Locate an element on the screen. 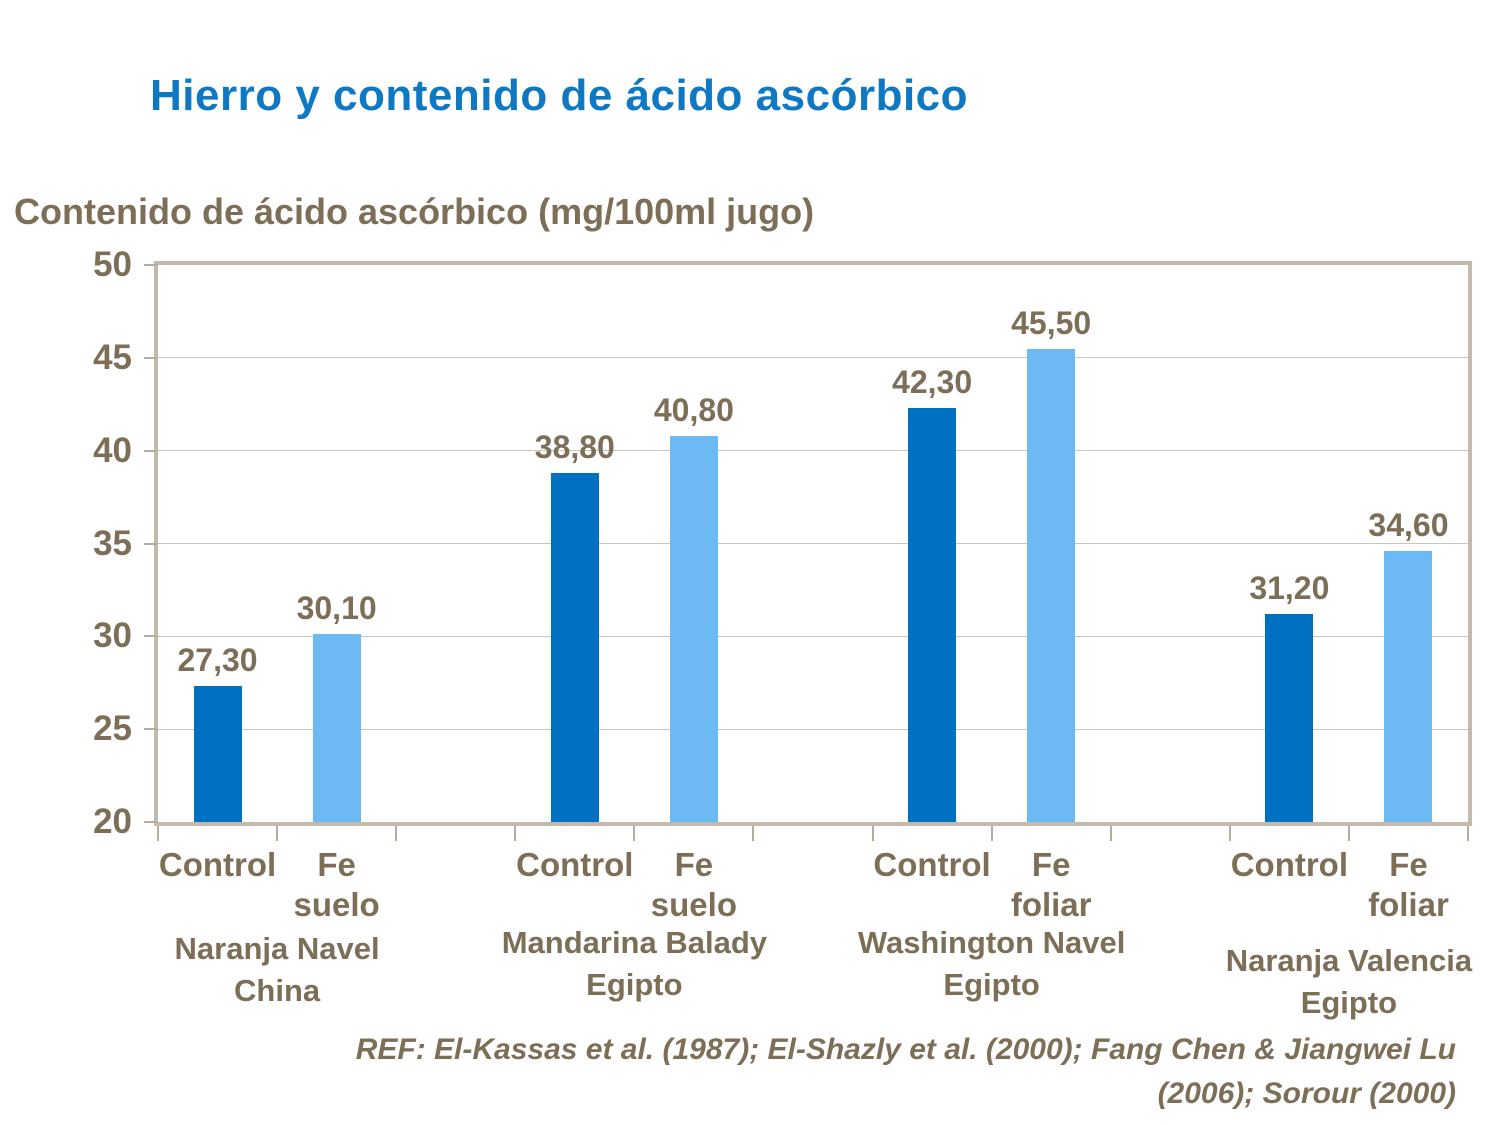  bar-value-label: 27,30 is located at coordinates (217, 660).